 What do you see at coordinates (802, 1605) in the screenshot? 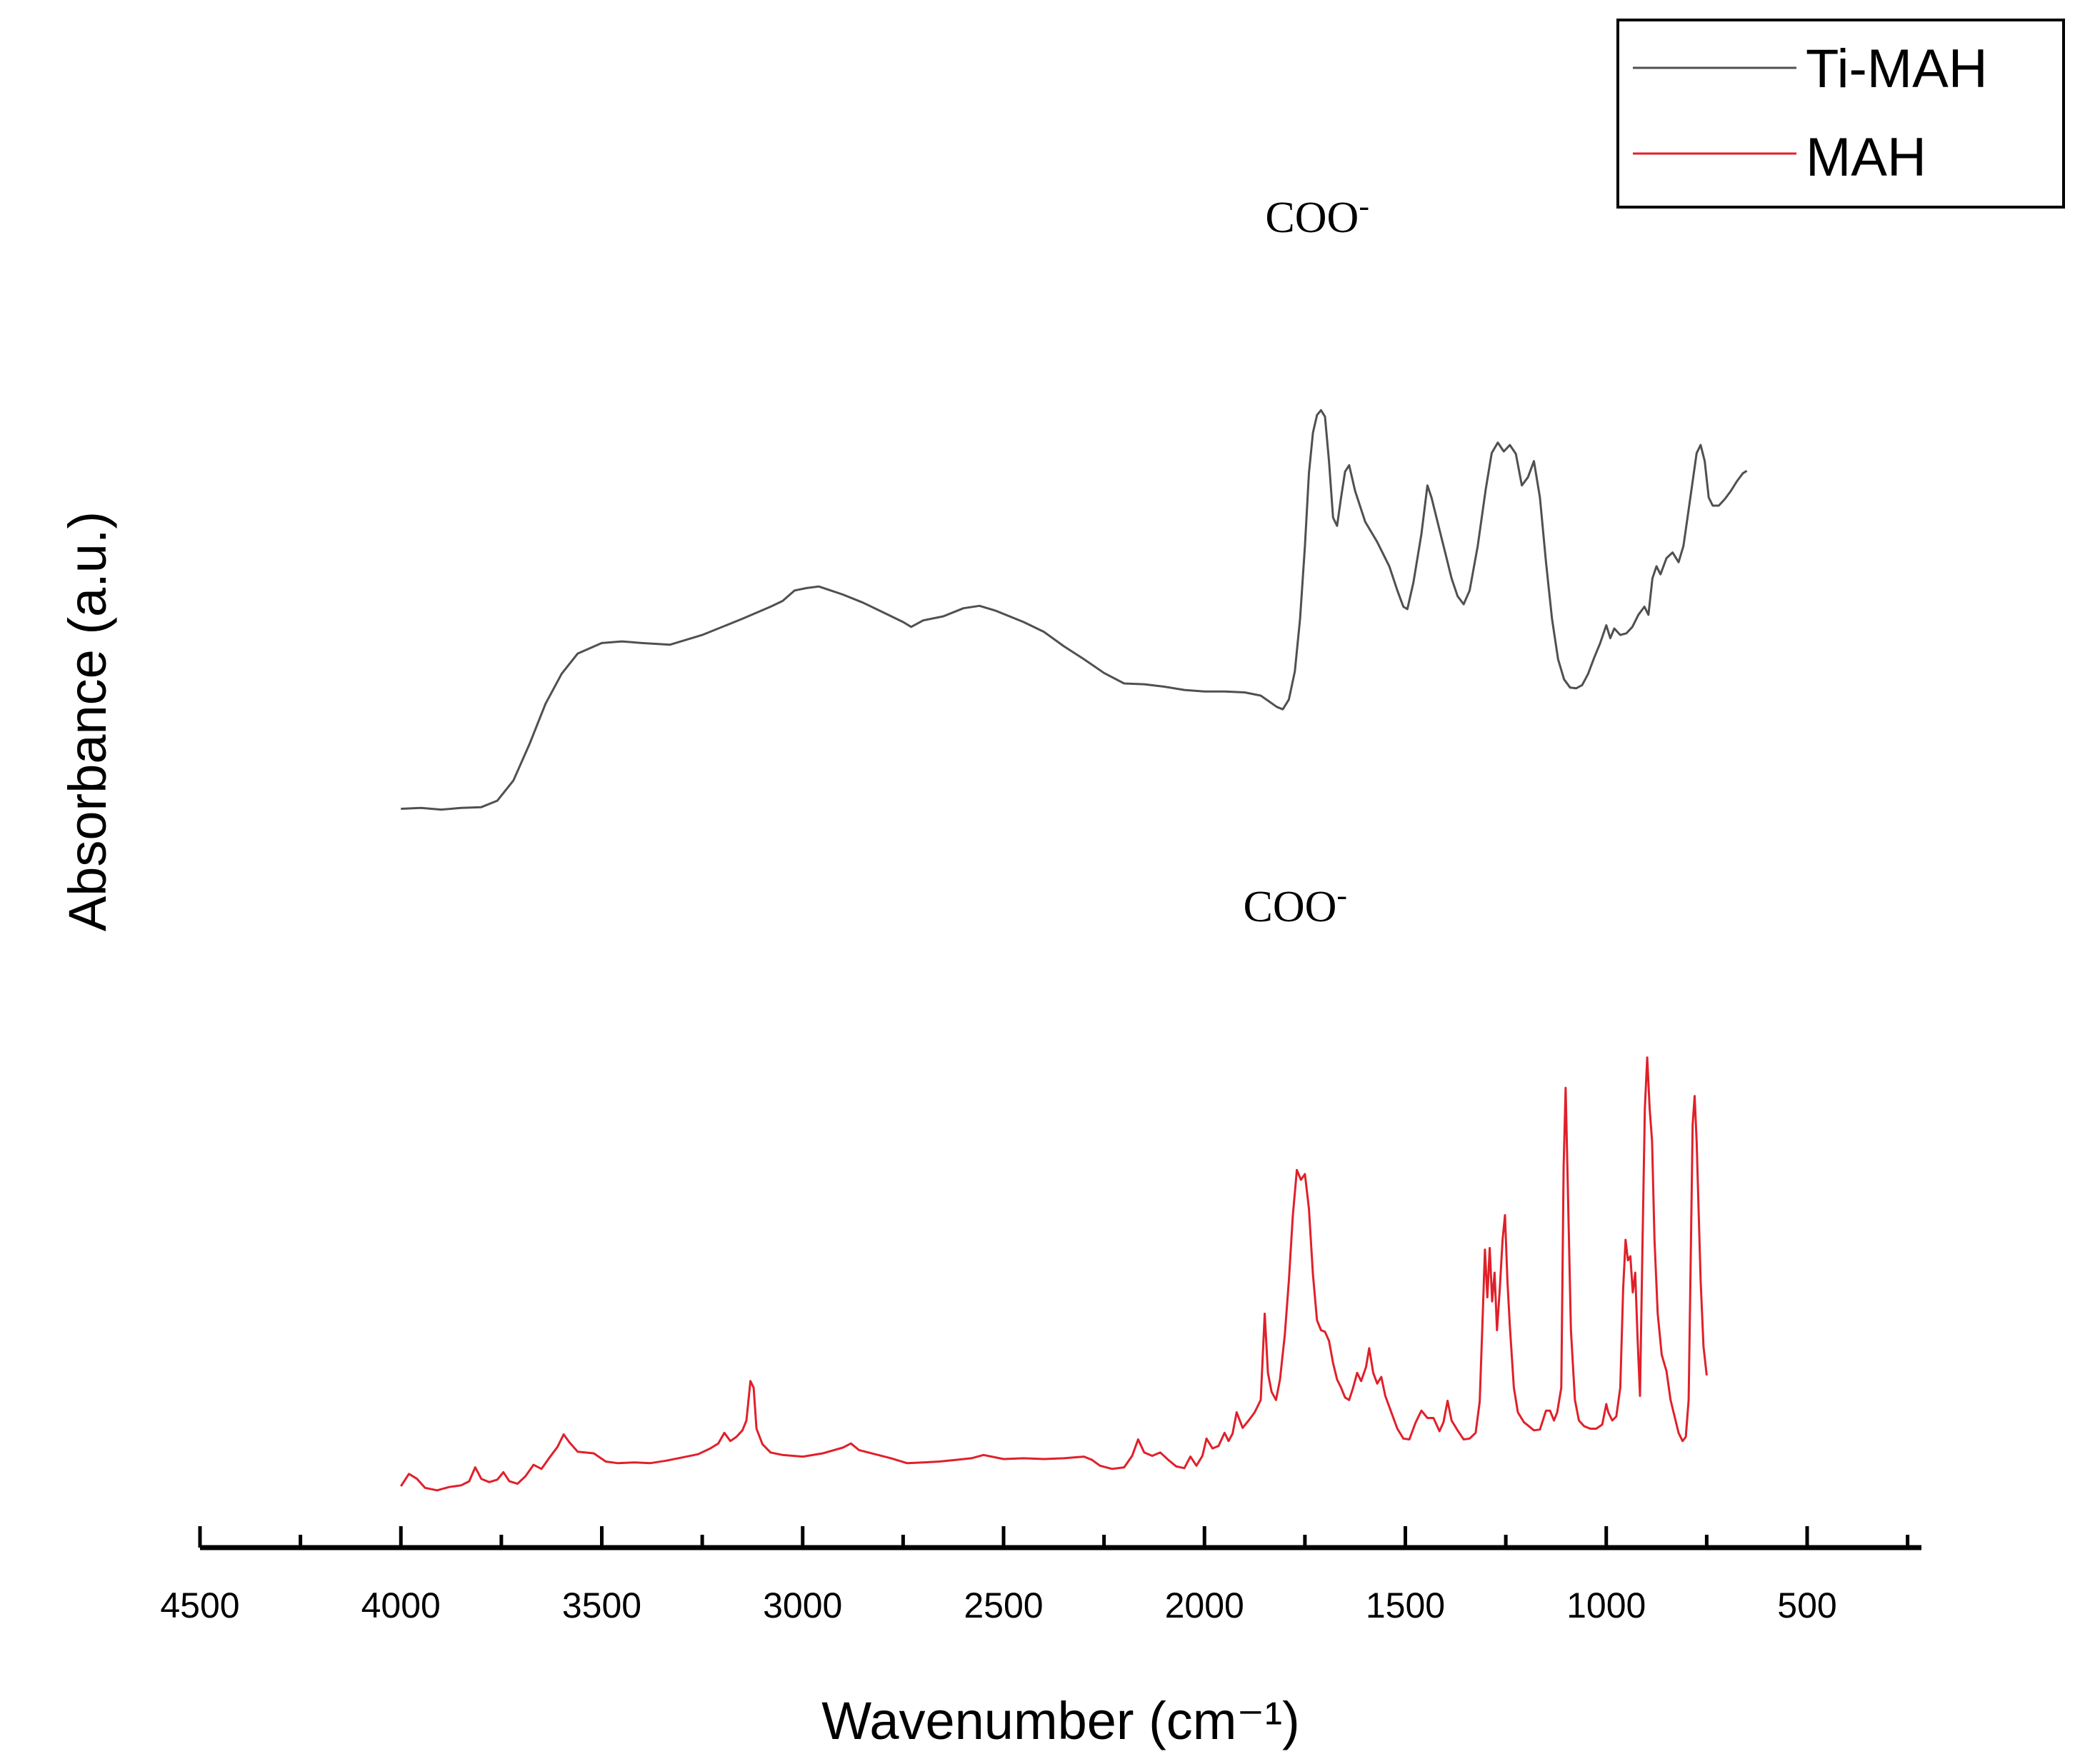
I see `x-tick-label: 3000` at bounding box center [802, 1605].